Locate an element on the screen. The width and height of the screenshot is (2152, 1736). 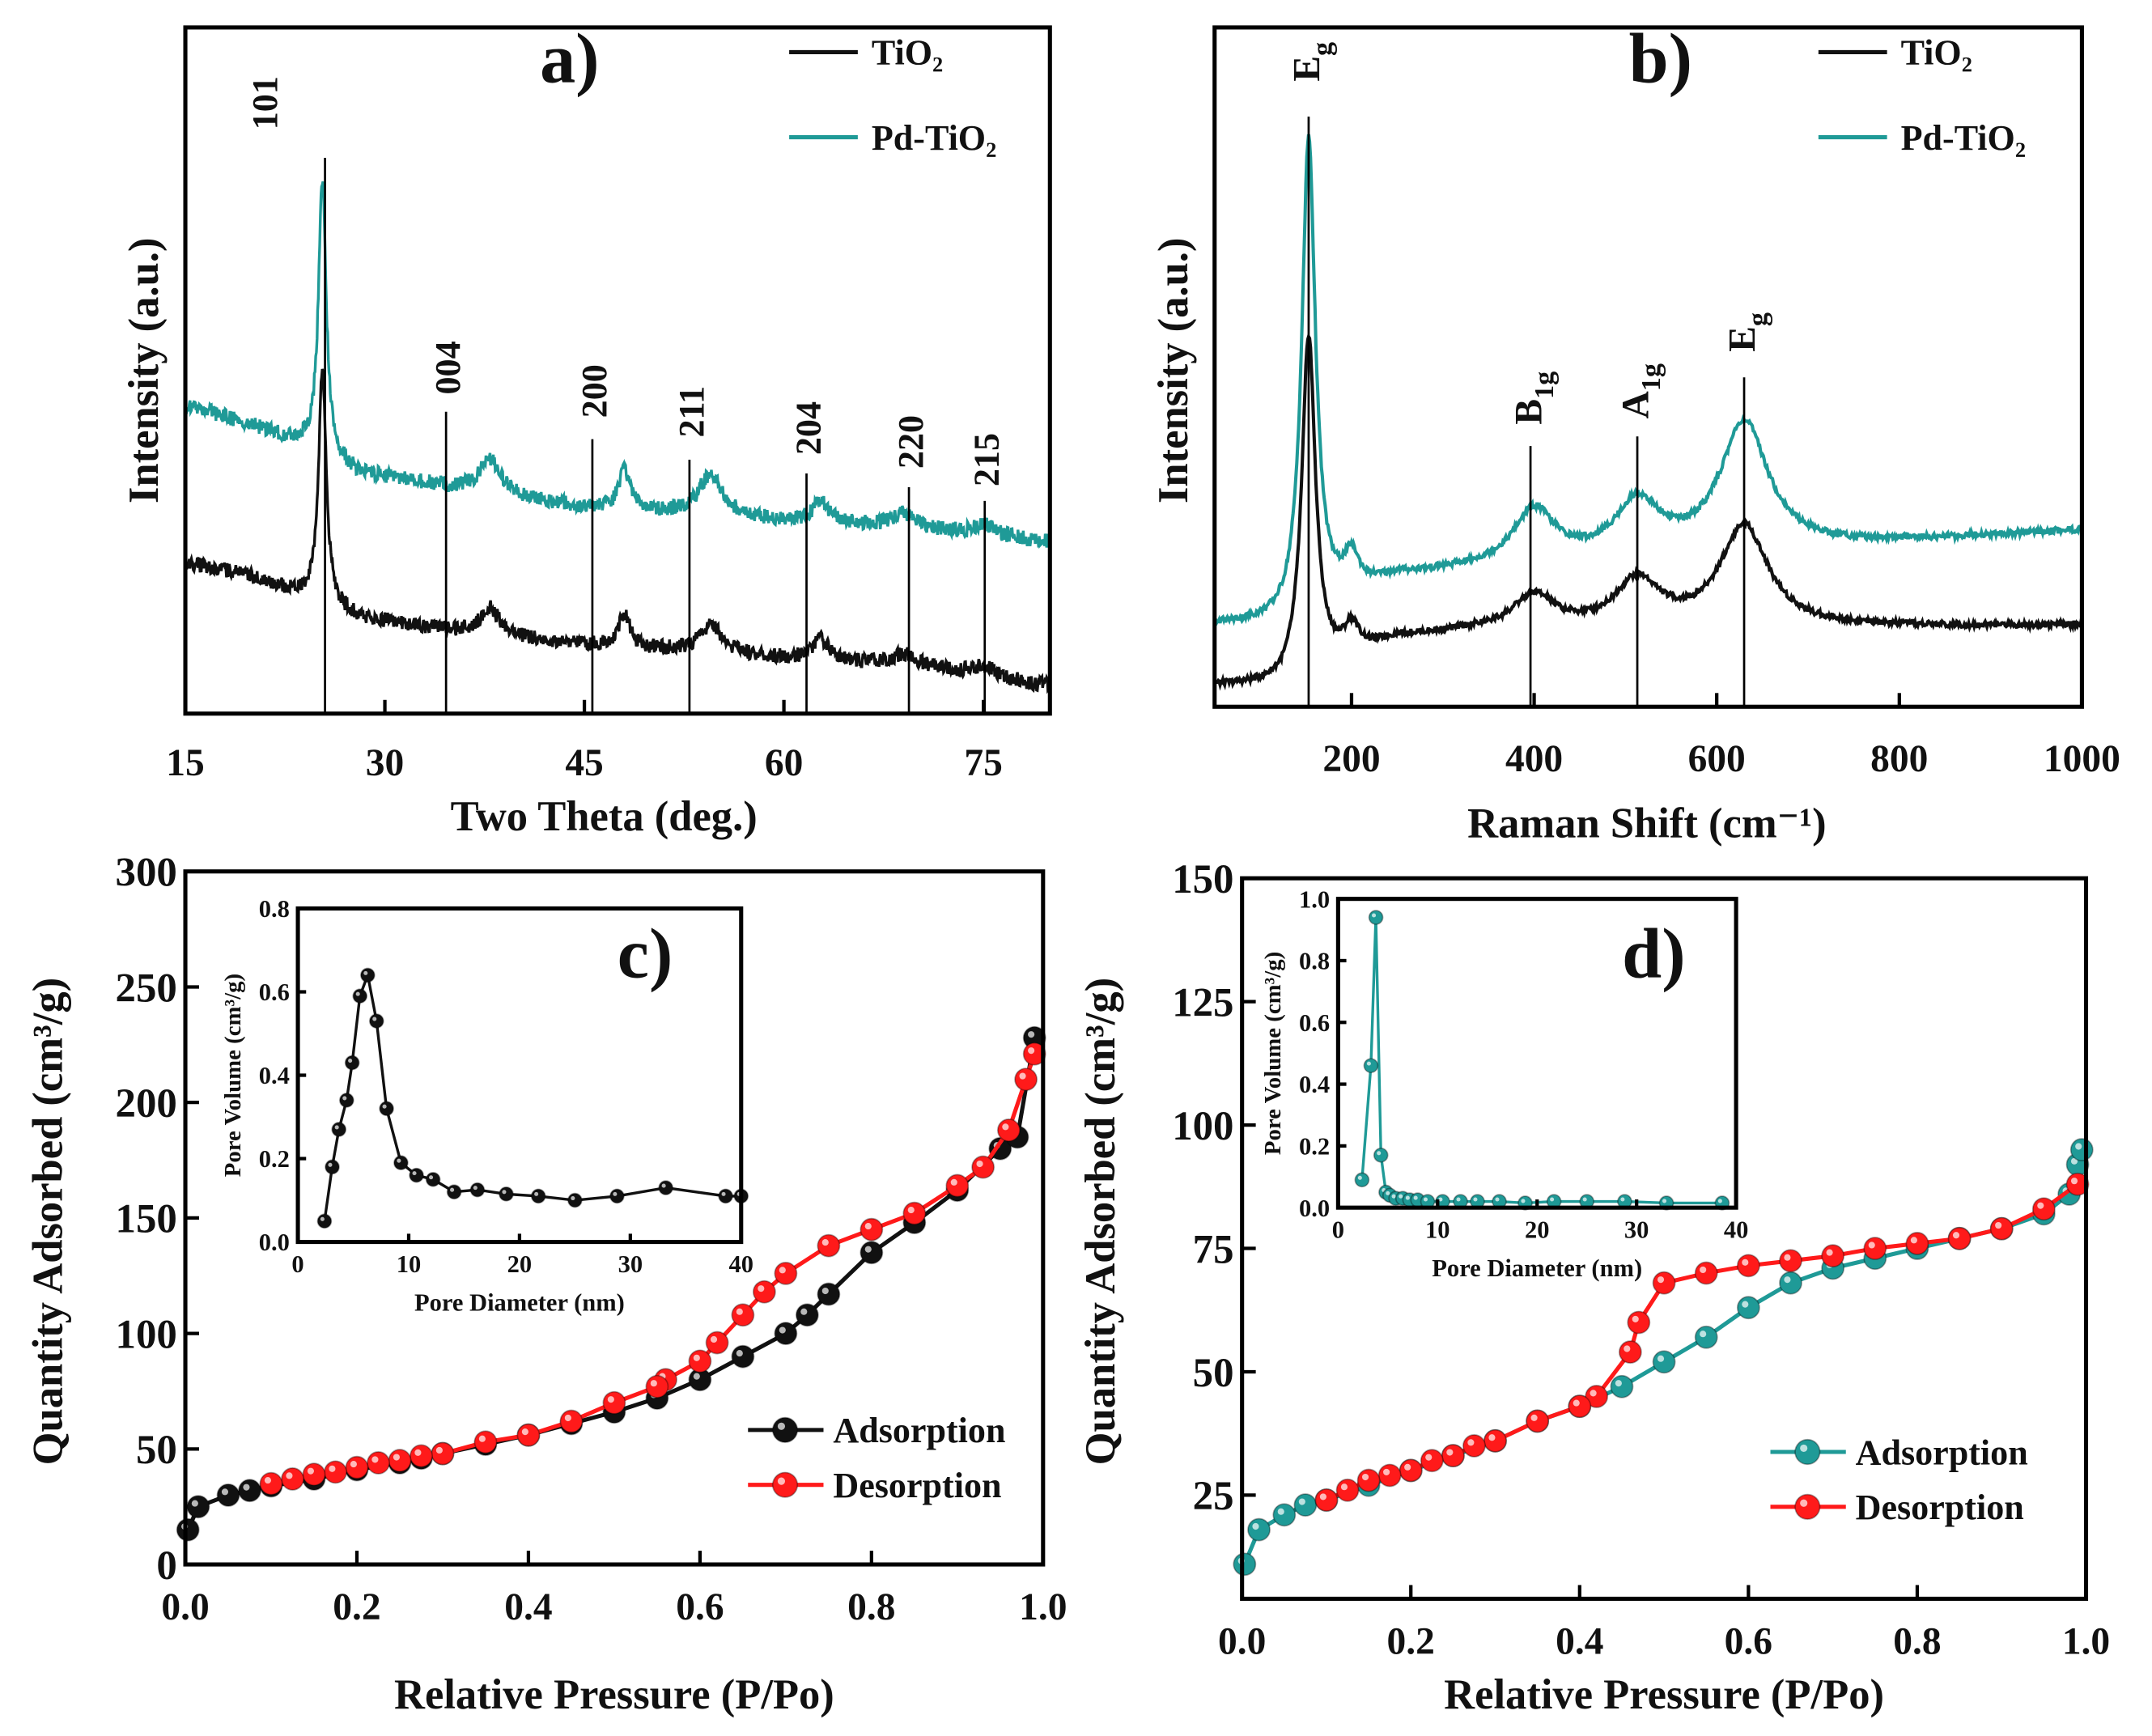
inset-frame is located at coordinates (519, 1075).